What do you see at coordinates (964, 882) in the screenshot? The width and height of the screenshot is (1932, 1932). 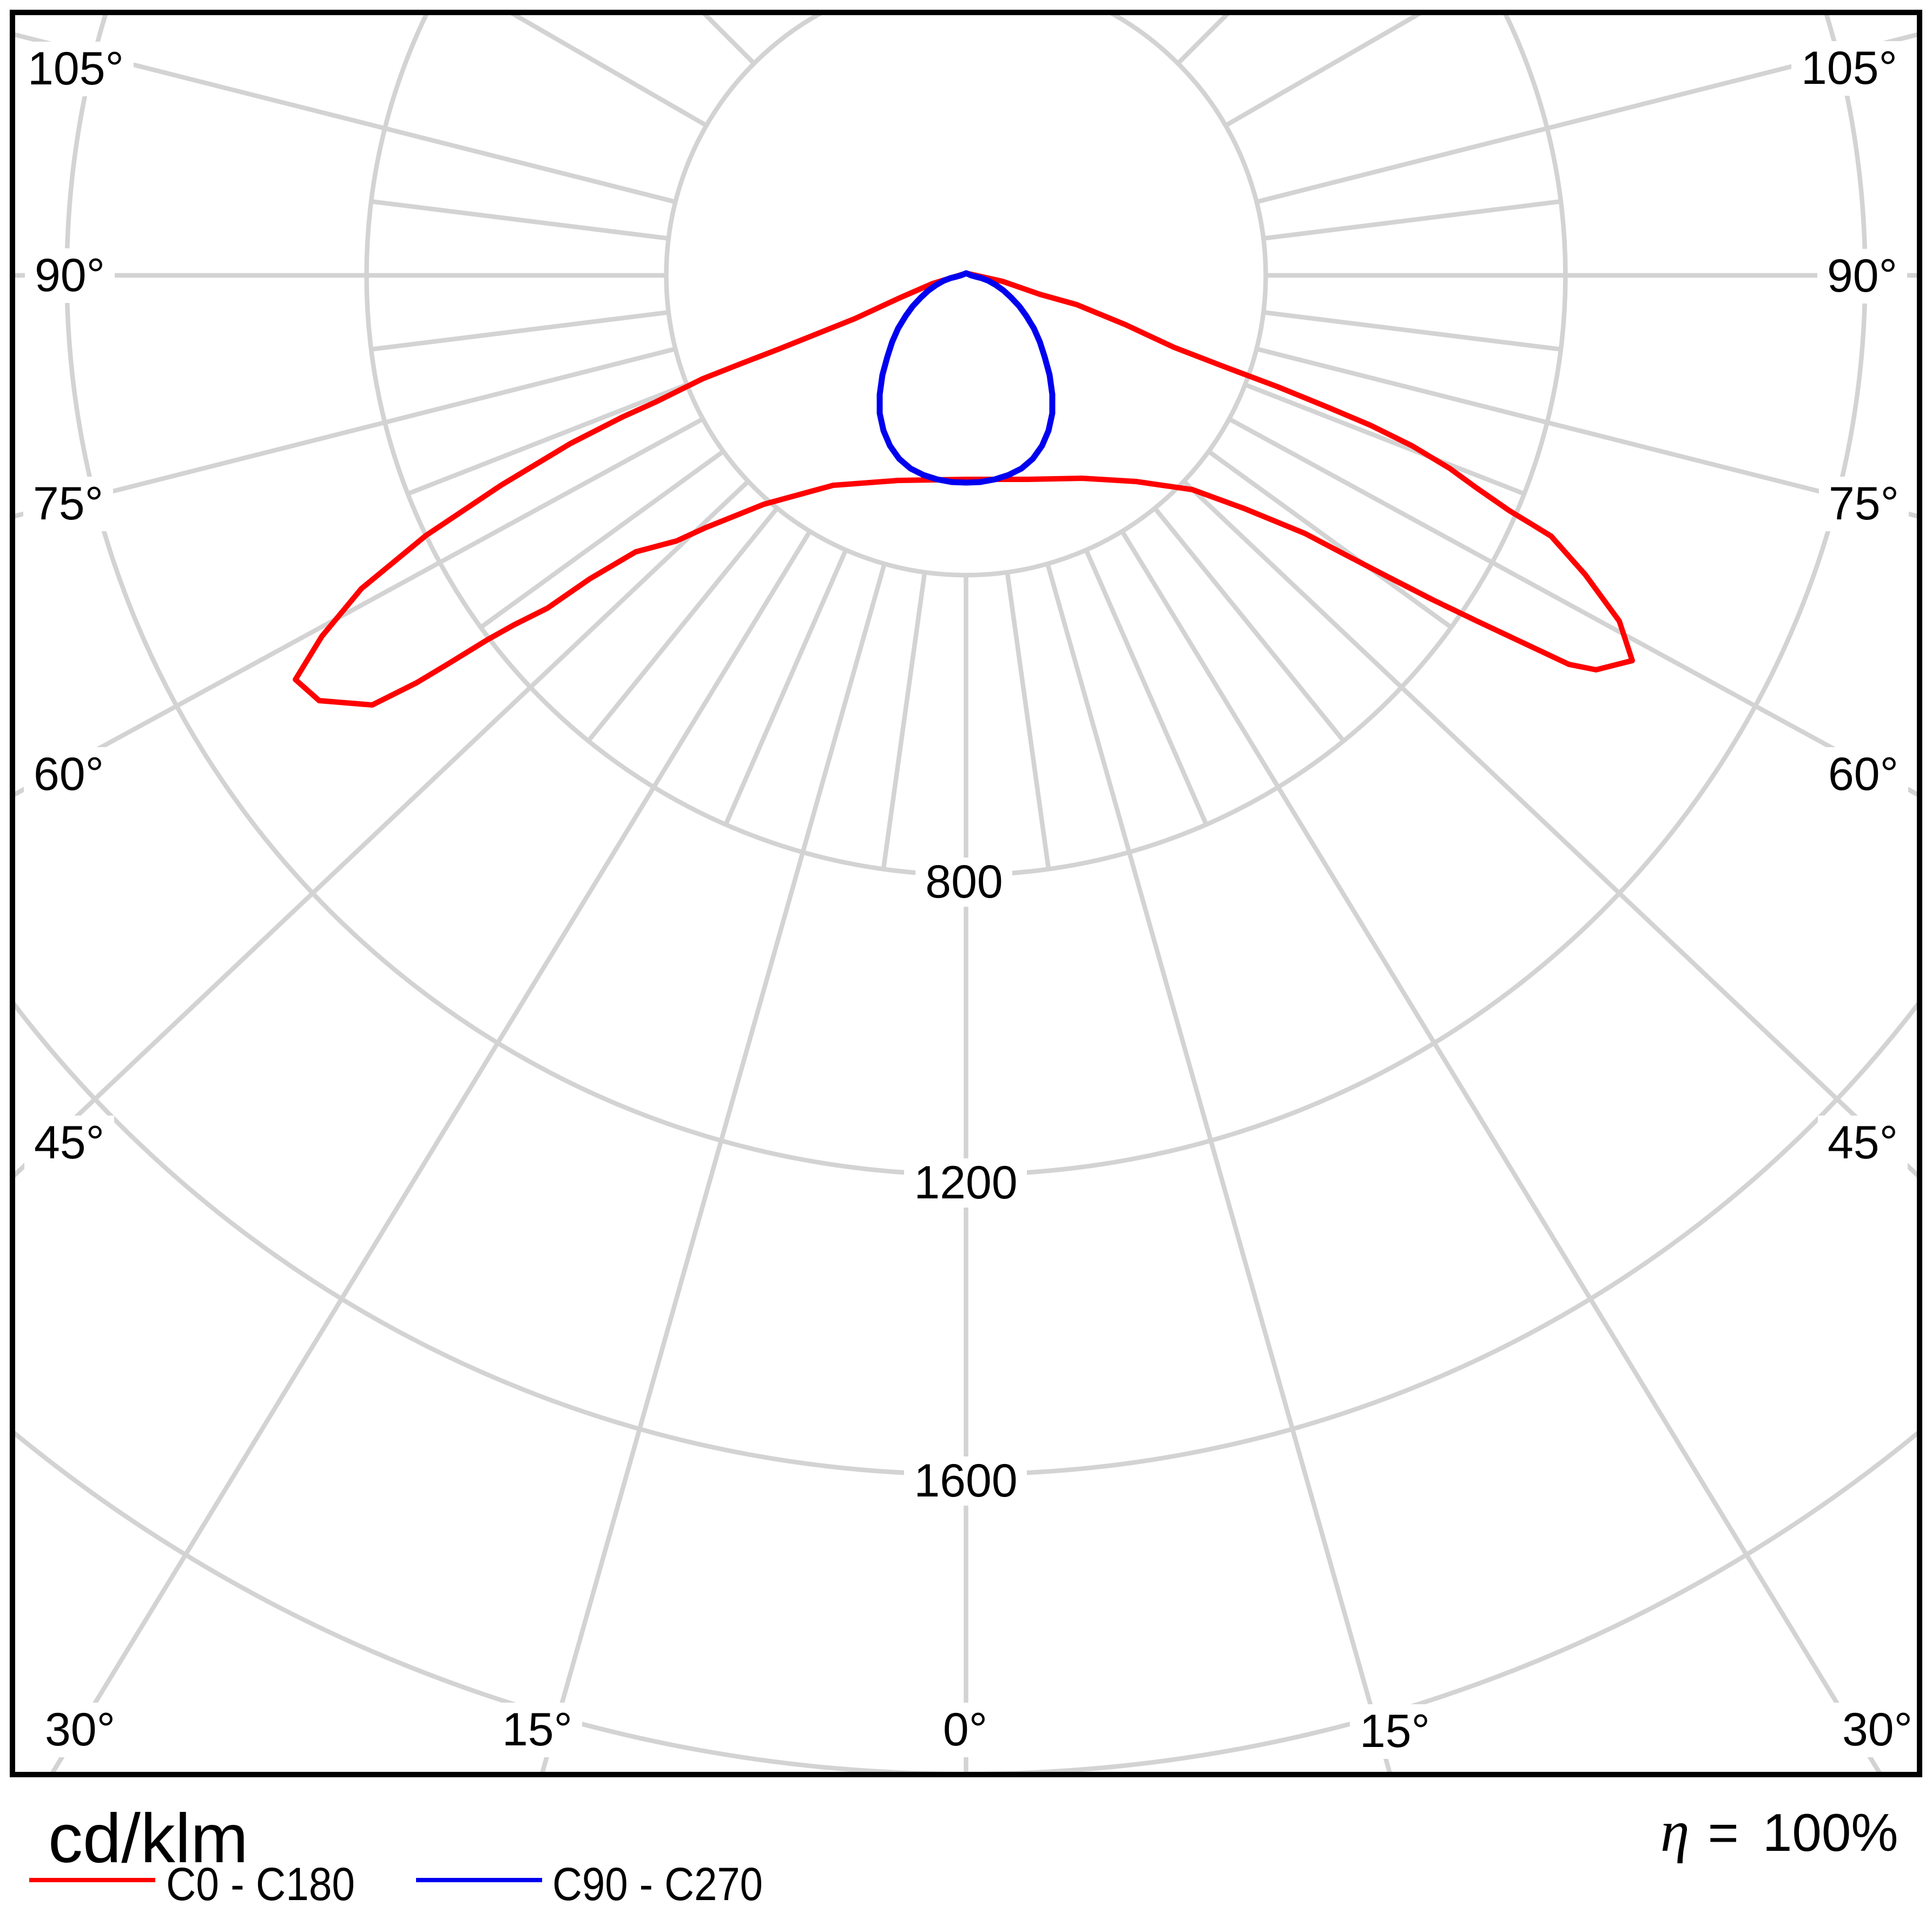 I see `svg-text: 800` at bounding box center [964, 882].